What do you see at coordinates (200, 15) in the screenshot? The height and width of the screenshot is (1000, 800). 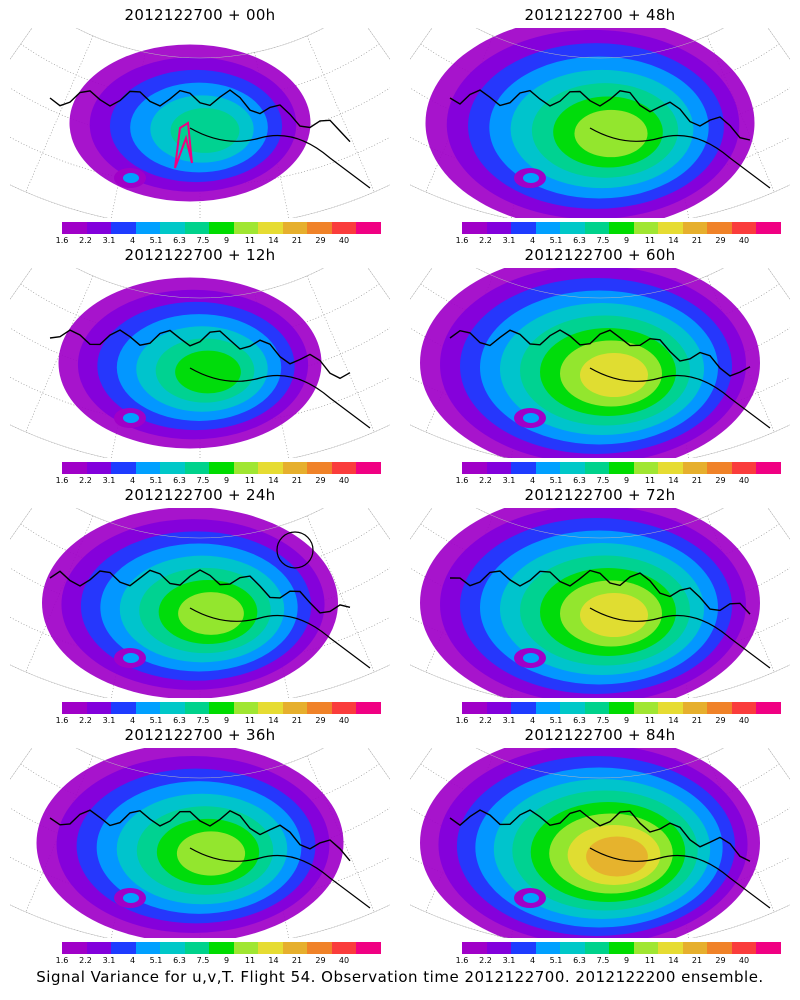 I see `panel-title: 2012122700 + 00h` at bounding box center [200, 15].